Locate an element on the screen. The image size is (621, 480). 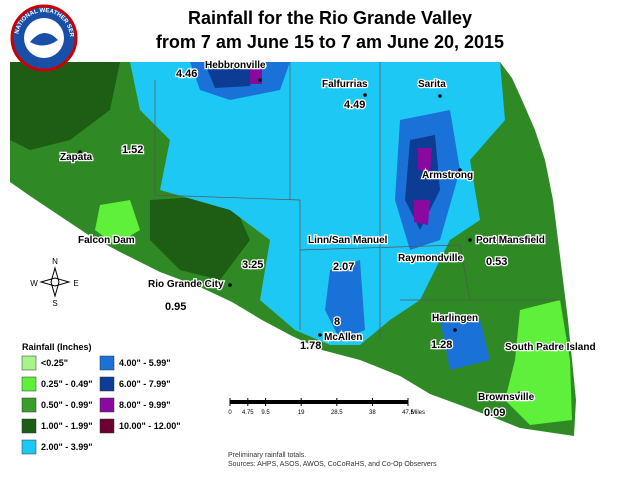
legend-title: Rainfall (Inches) is located at coordinates (57, 347).